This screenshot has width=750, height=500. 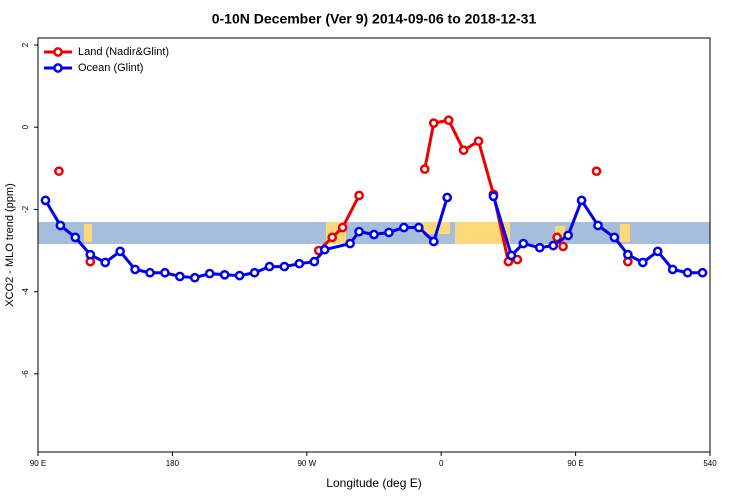 I want to click on legend-label: Land (Nadir&Glint), so click(x=123, y=52).